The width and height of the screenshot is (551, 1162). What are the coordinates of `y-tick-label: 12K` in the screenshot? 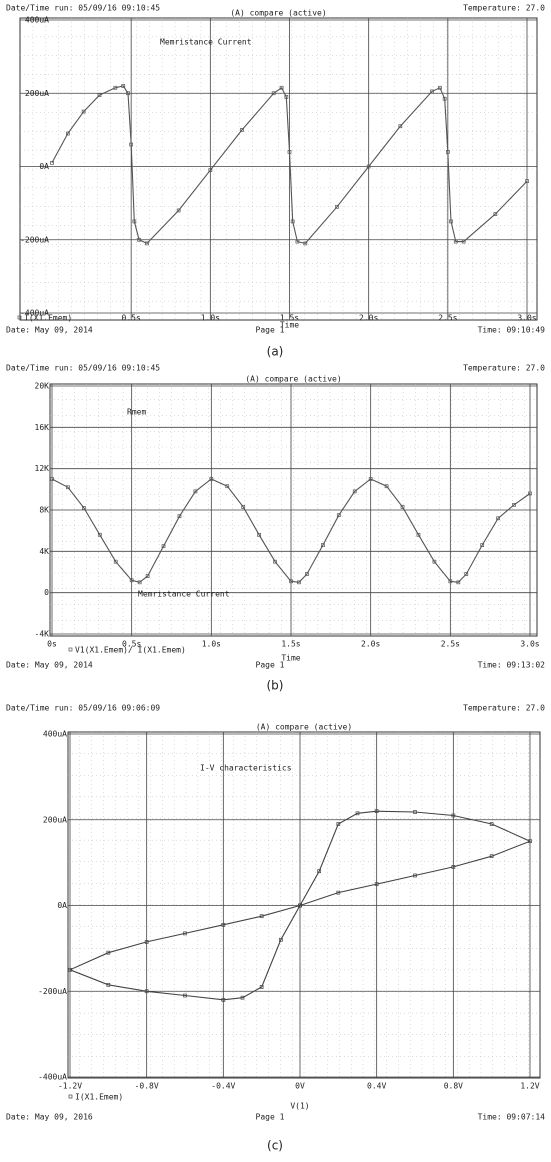 It's located at (42, 468).